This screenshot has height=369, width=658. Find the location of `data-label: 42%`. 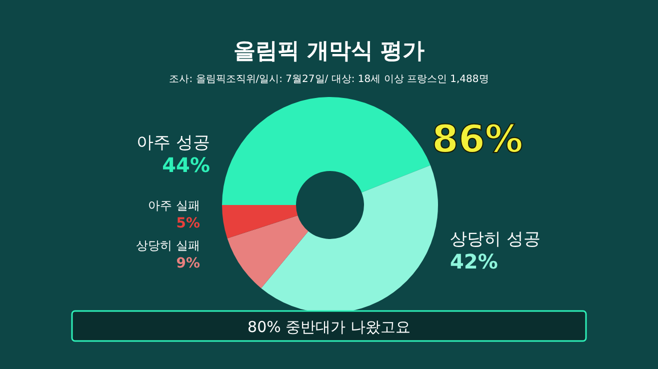

data-label: 42% is located at coordinates (474, 262).